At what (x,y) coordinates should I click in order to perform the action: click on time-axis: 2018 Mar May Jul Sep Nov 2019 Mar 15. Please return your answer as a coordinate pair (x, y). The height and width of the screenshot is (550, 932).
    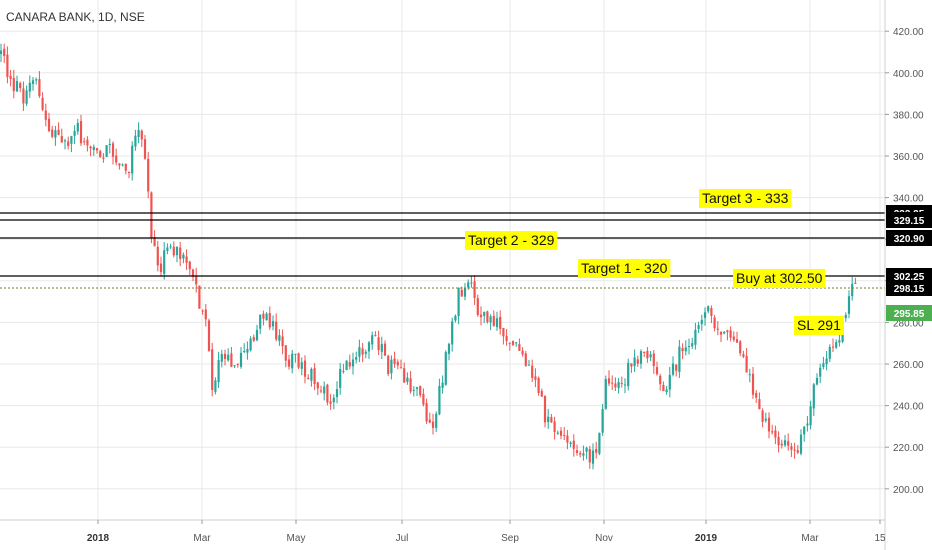
    Looking at the image, I should click on (486, 532).